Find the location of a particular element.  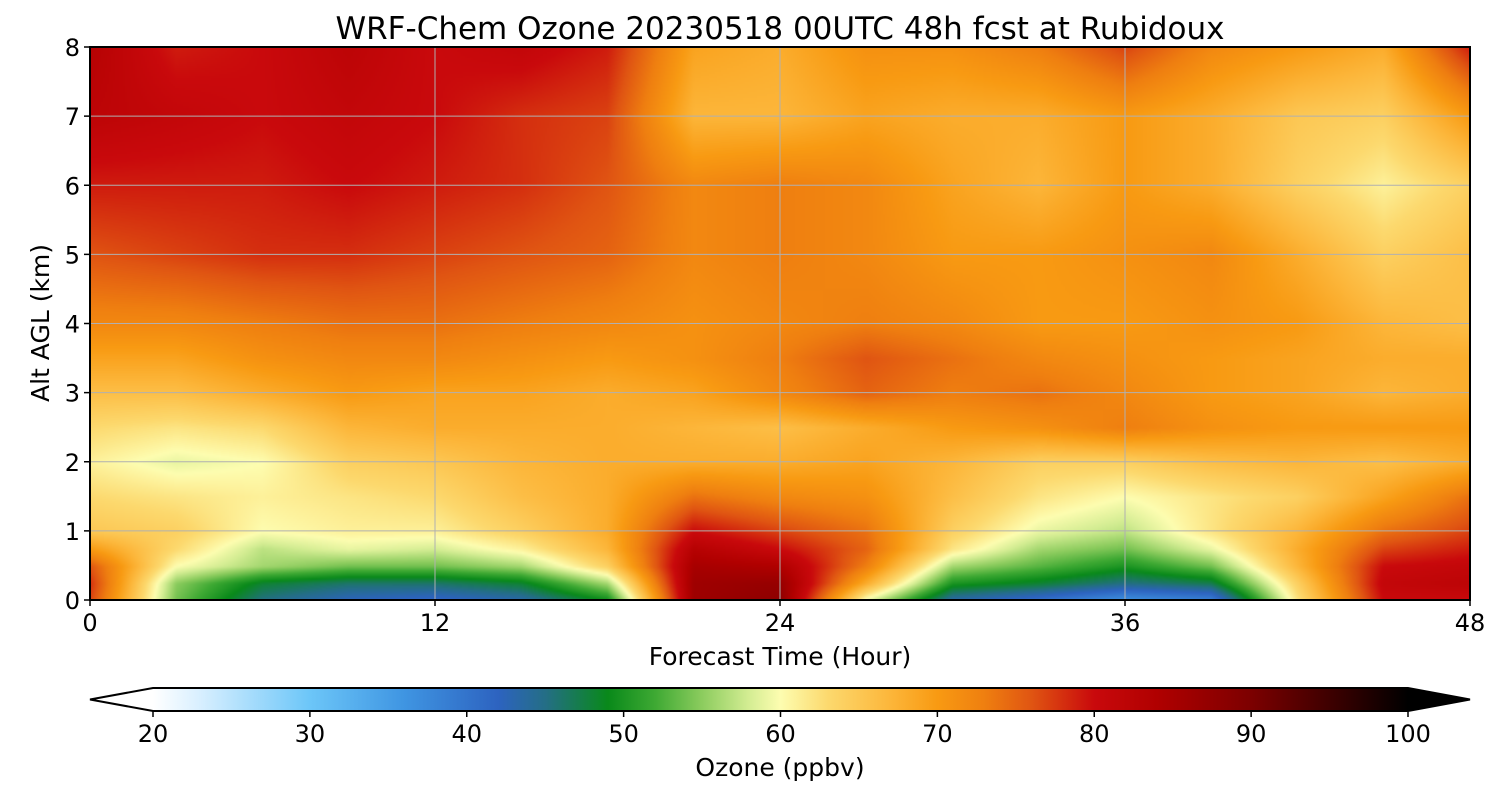

y-tick-label: 6 is located at coordinates (72, 186).